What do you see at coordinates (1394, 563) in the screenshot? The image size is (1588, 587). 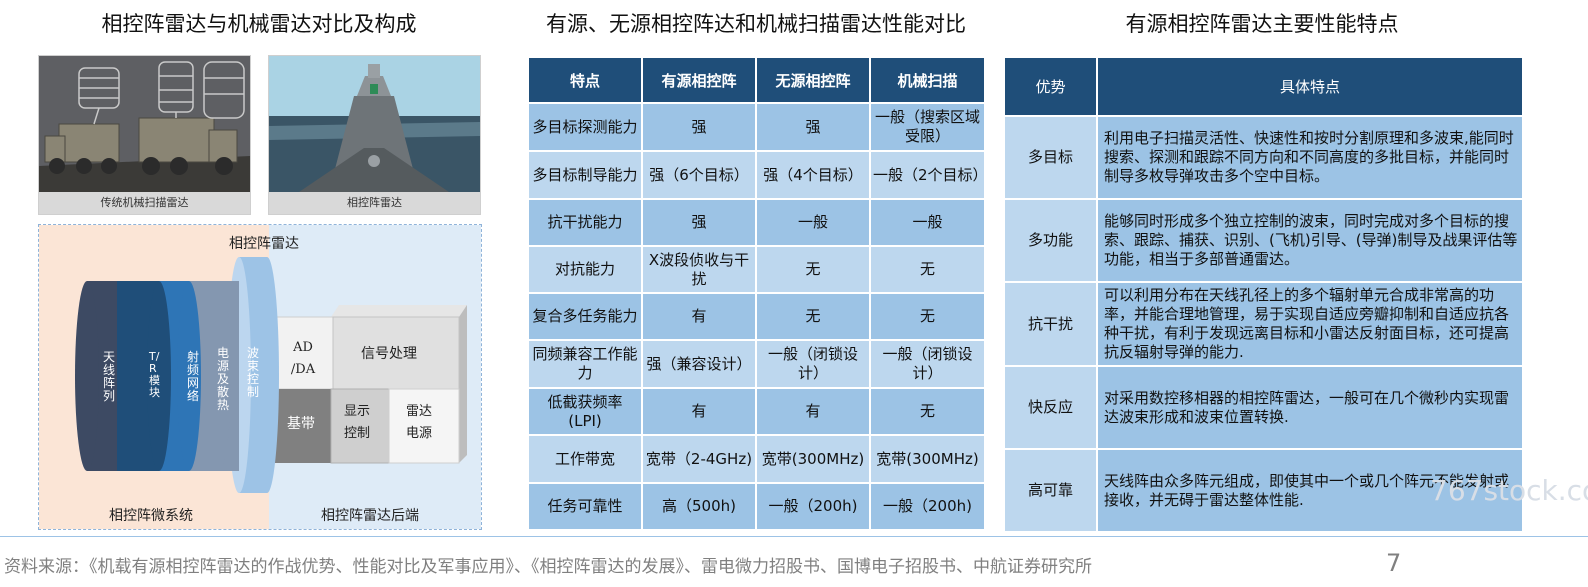 I see `page-number: 7` at bounding box center [1394, 563].